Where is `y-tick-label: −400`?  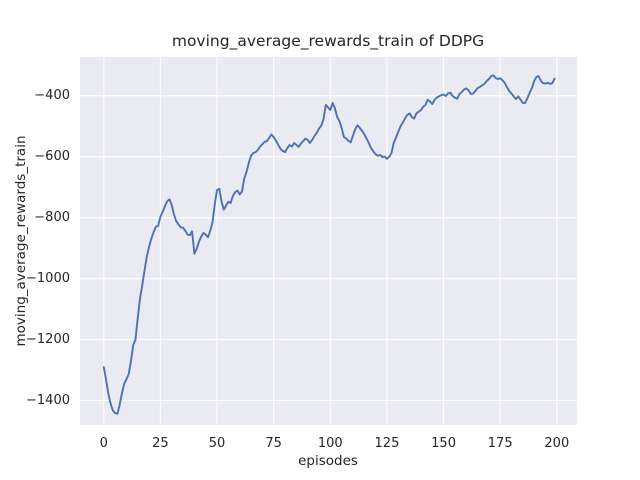 y-tick-label: −400 is located at coordinates (52, 95).